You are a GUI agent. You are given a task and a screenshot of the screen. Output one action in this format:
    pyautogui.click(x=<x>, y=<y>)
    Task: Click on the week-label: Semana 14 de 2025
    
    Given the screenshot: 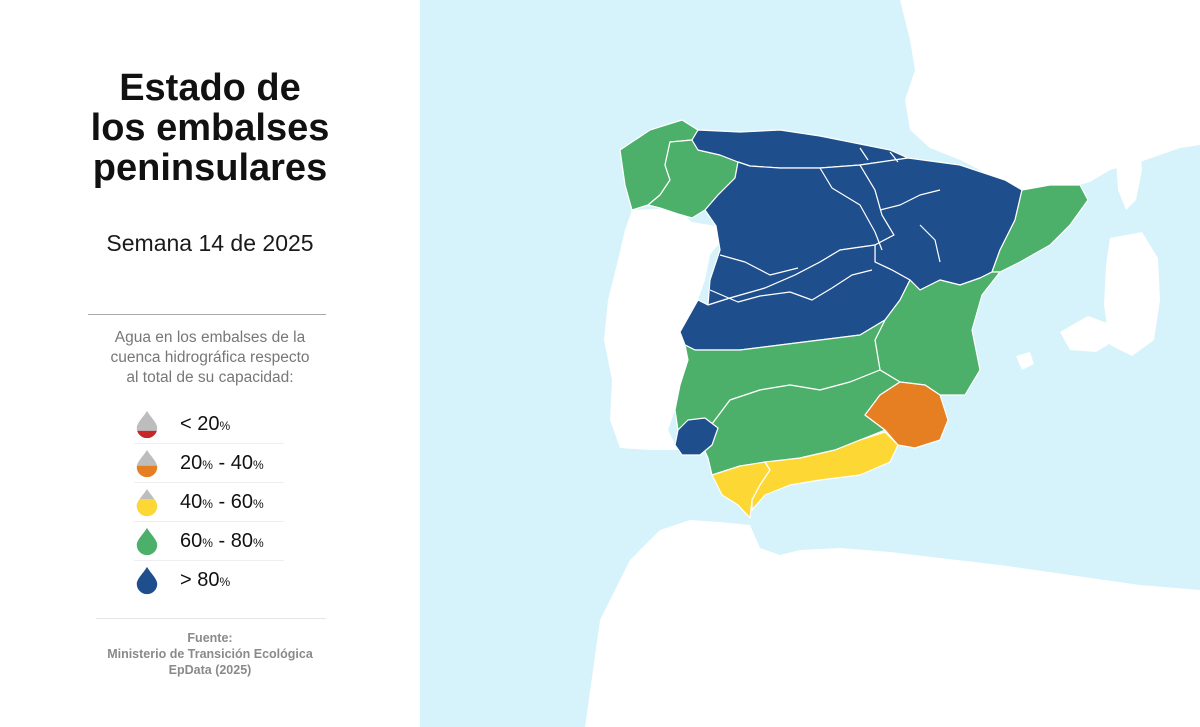 What is the action you would take?
    pyautogui.click(x=210, y=243)
    